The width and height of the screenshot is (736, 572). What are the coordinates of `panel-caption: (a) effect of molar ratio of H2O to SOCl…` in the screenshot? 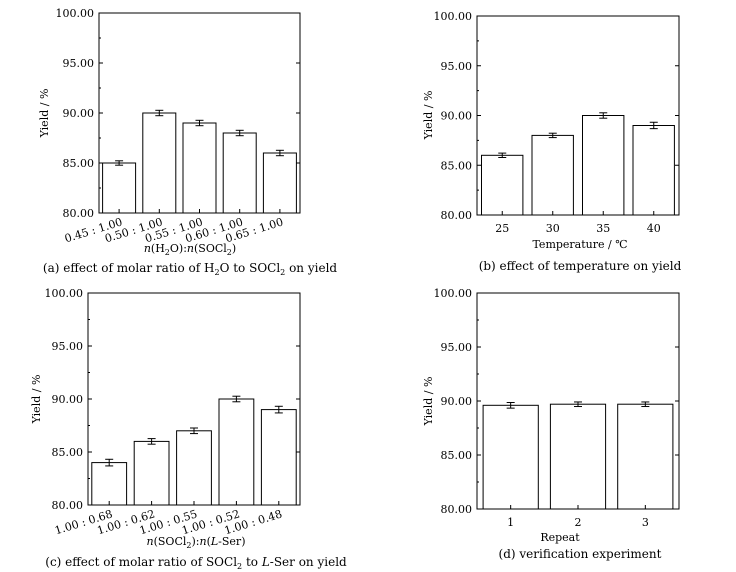 It's located at (190, 269).